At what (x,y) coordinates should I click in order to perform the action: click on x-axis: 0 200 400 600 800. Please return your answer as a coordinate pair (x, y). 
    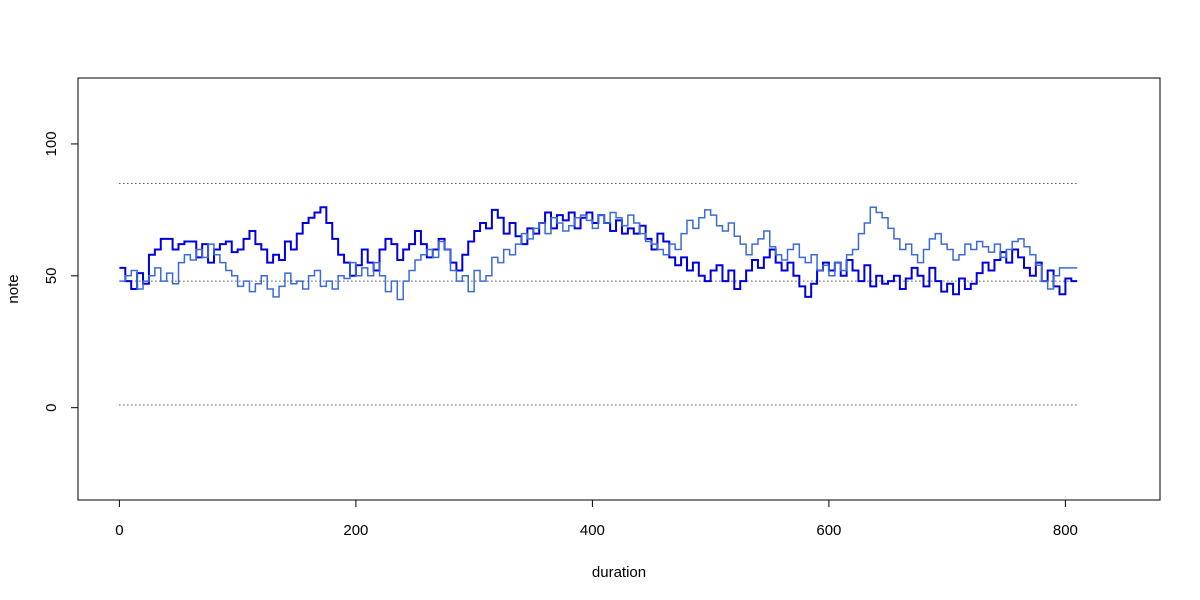
    Looking at the image, I should click on (596, 519).